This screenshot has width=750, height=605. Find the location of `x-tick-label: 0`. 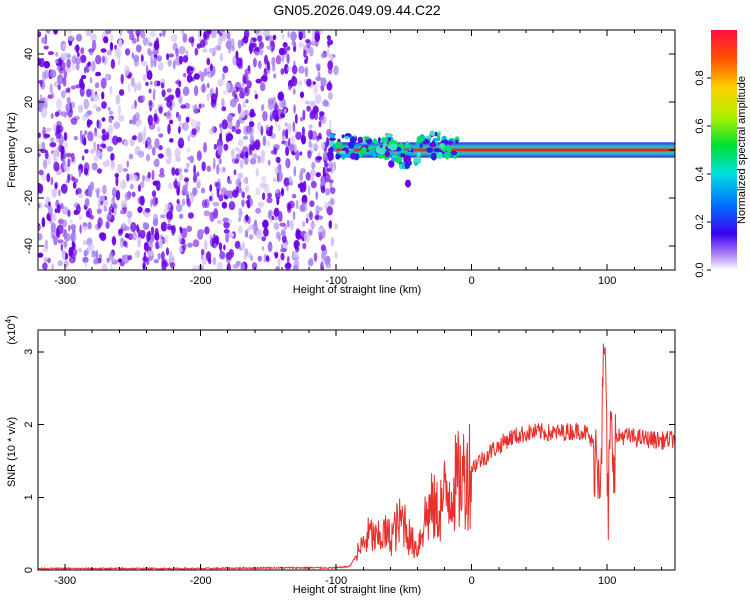

x-tick-label: 0 is located at coordinates (472, 281).